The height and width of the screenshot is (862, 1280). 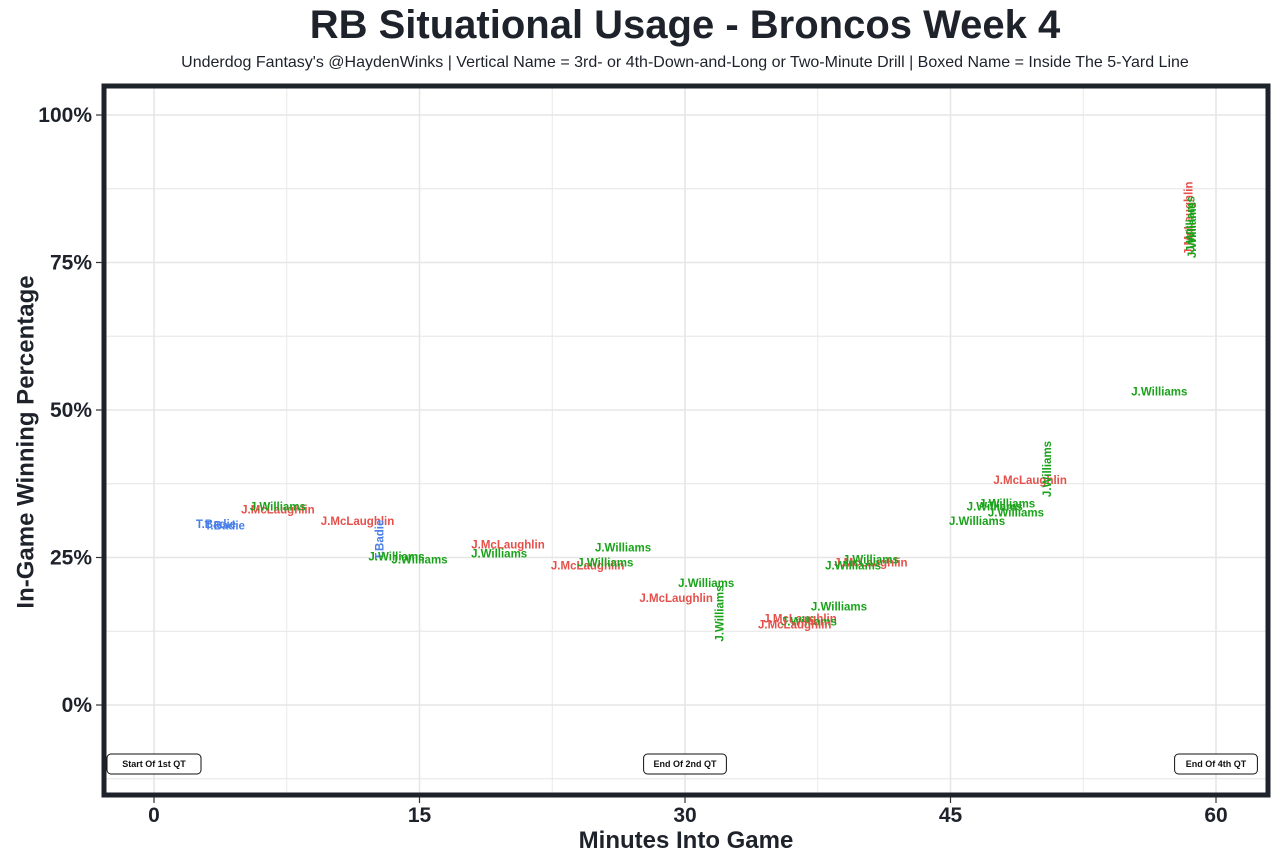 I want to click on x-tick-label: 60, so click(x=1215, y=815).